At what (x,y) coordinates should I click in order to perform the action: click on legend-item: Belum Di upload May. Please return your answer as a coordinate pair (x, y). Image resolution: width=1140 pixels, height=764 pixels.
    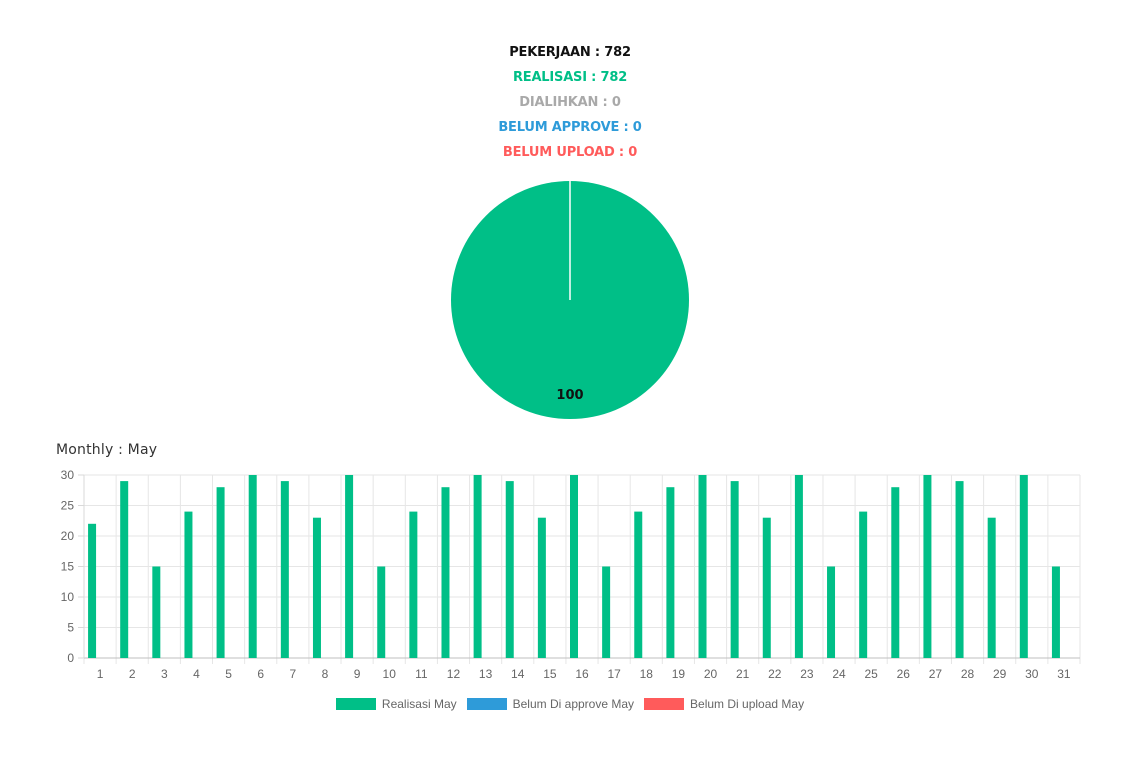
    Looking at the image, I should click on (724, 704).